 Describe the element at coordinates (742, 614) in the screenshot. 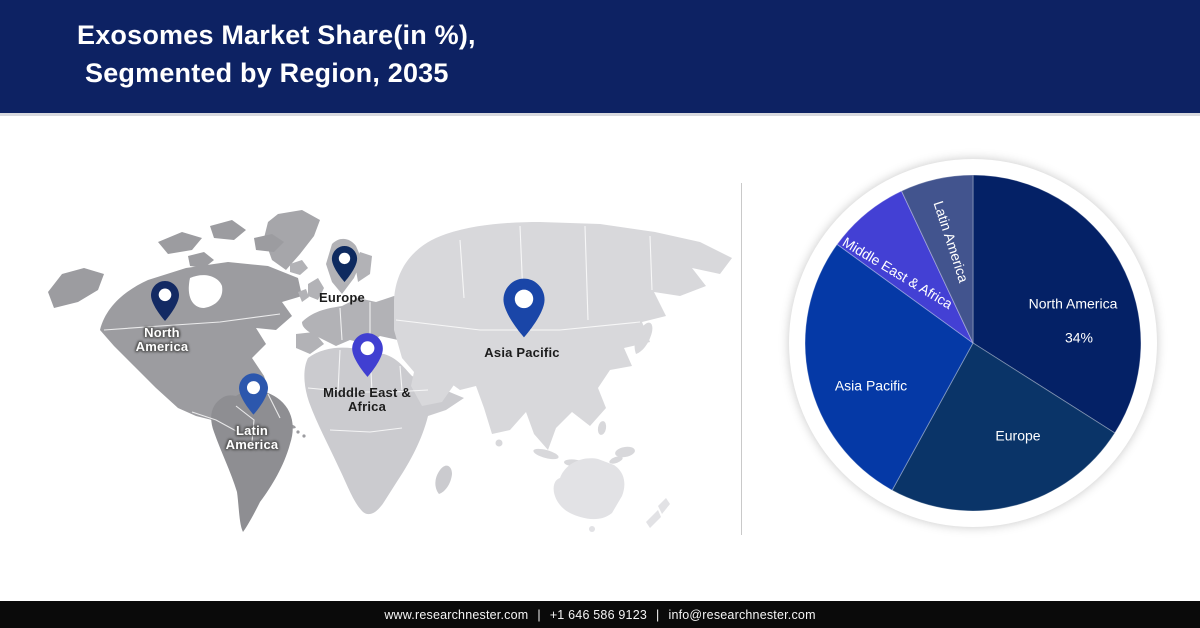

I see `footer-email: info@researchnester.com` at that location.